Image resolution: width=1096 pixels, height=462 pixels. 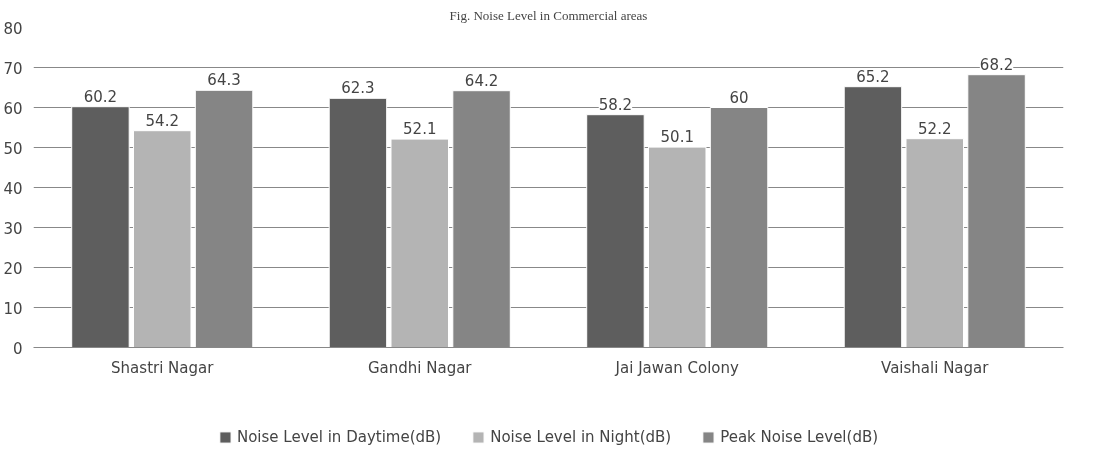 I want to click on data-label: 58.2, so click(x=615, y=104).